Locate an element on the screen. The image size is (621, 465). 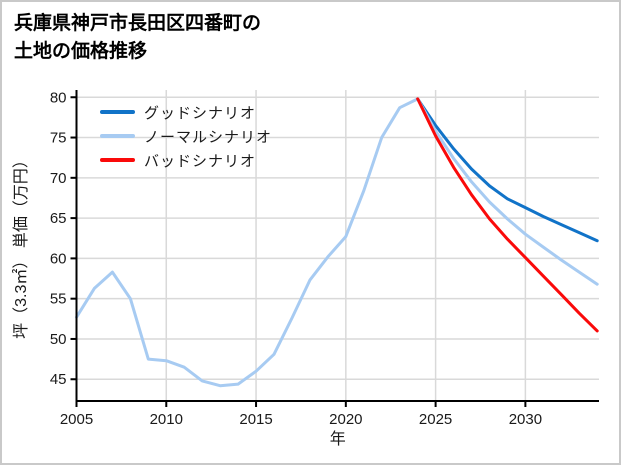
x-tick-label: 2005 is located at coordinates (76, 419).